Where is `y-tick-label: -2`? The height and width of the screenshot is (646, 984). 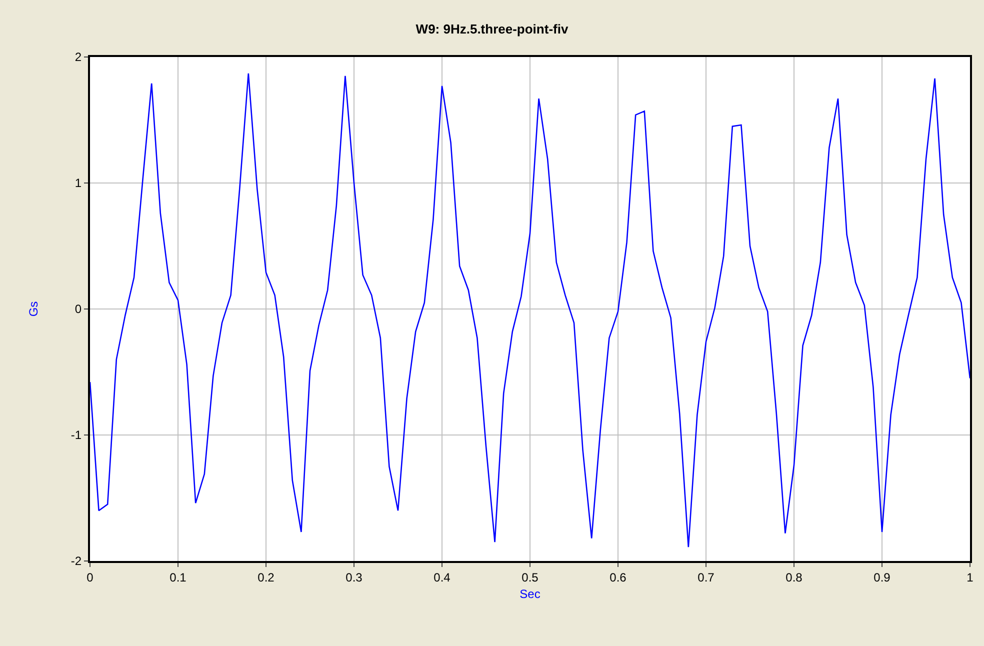 y-tick-label: -2 is located at coordinates (76, 561).